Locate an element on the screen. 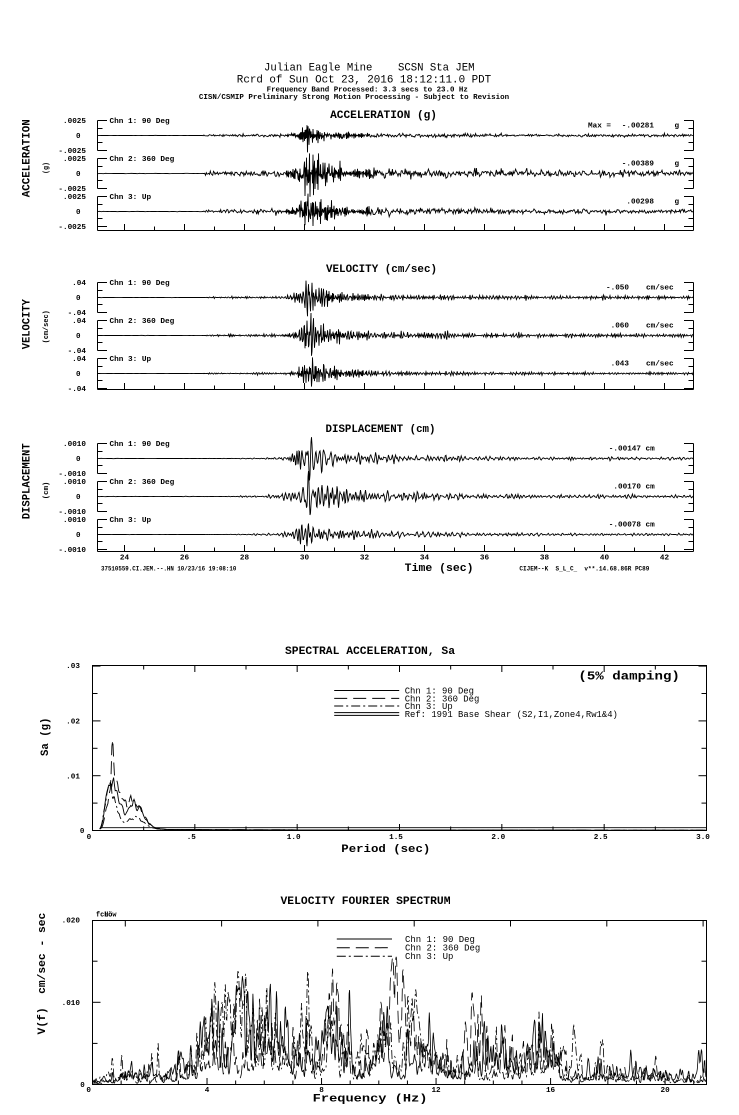 The width and height of the screenshot is (739, 1115). svg-text: H is located at coordinates (106, 916).